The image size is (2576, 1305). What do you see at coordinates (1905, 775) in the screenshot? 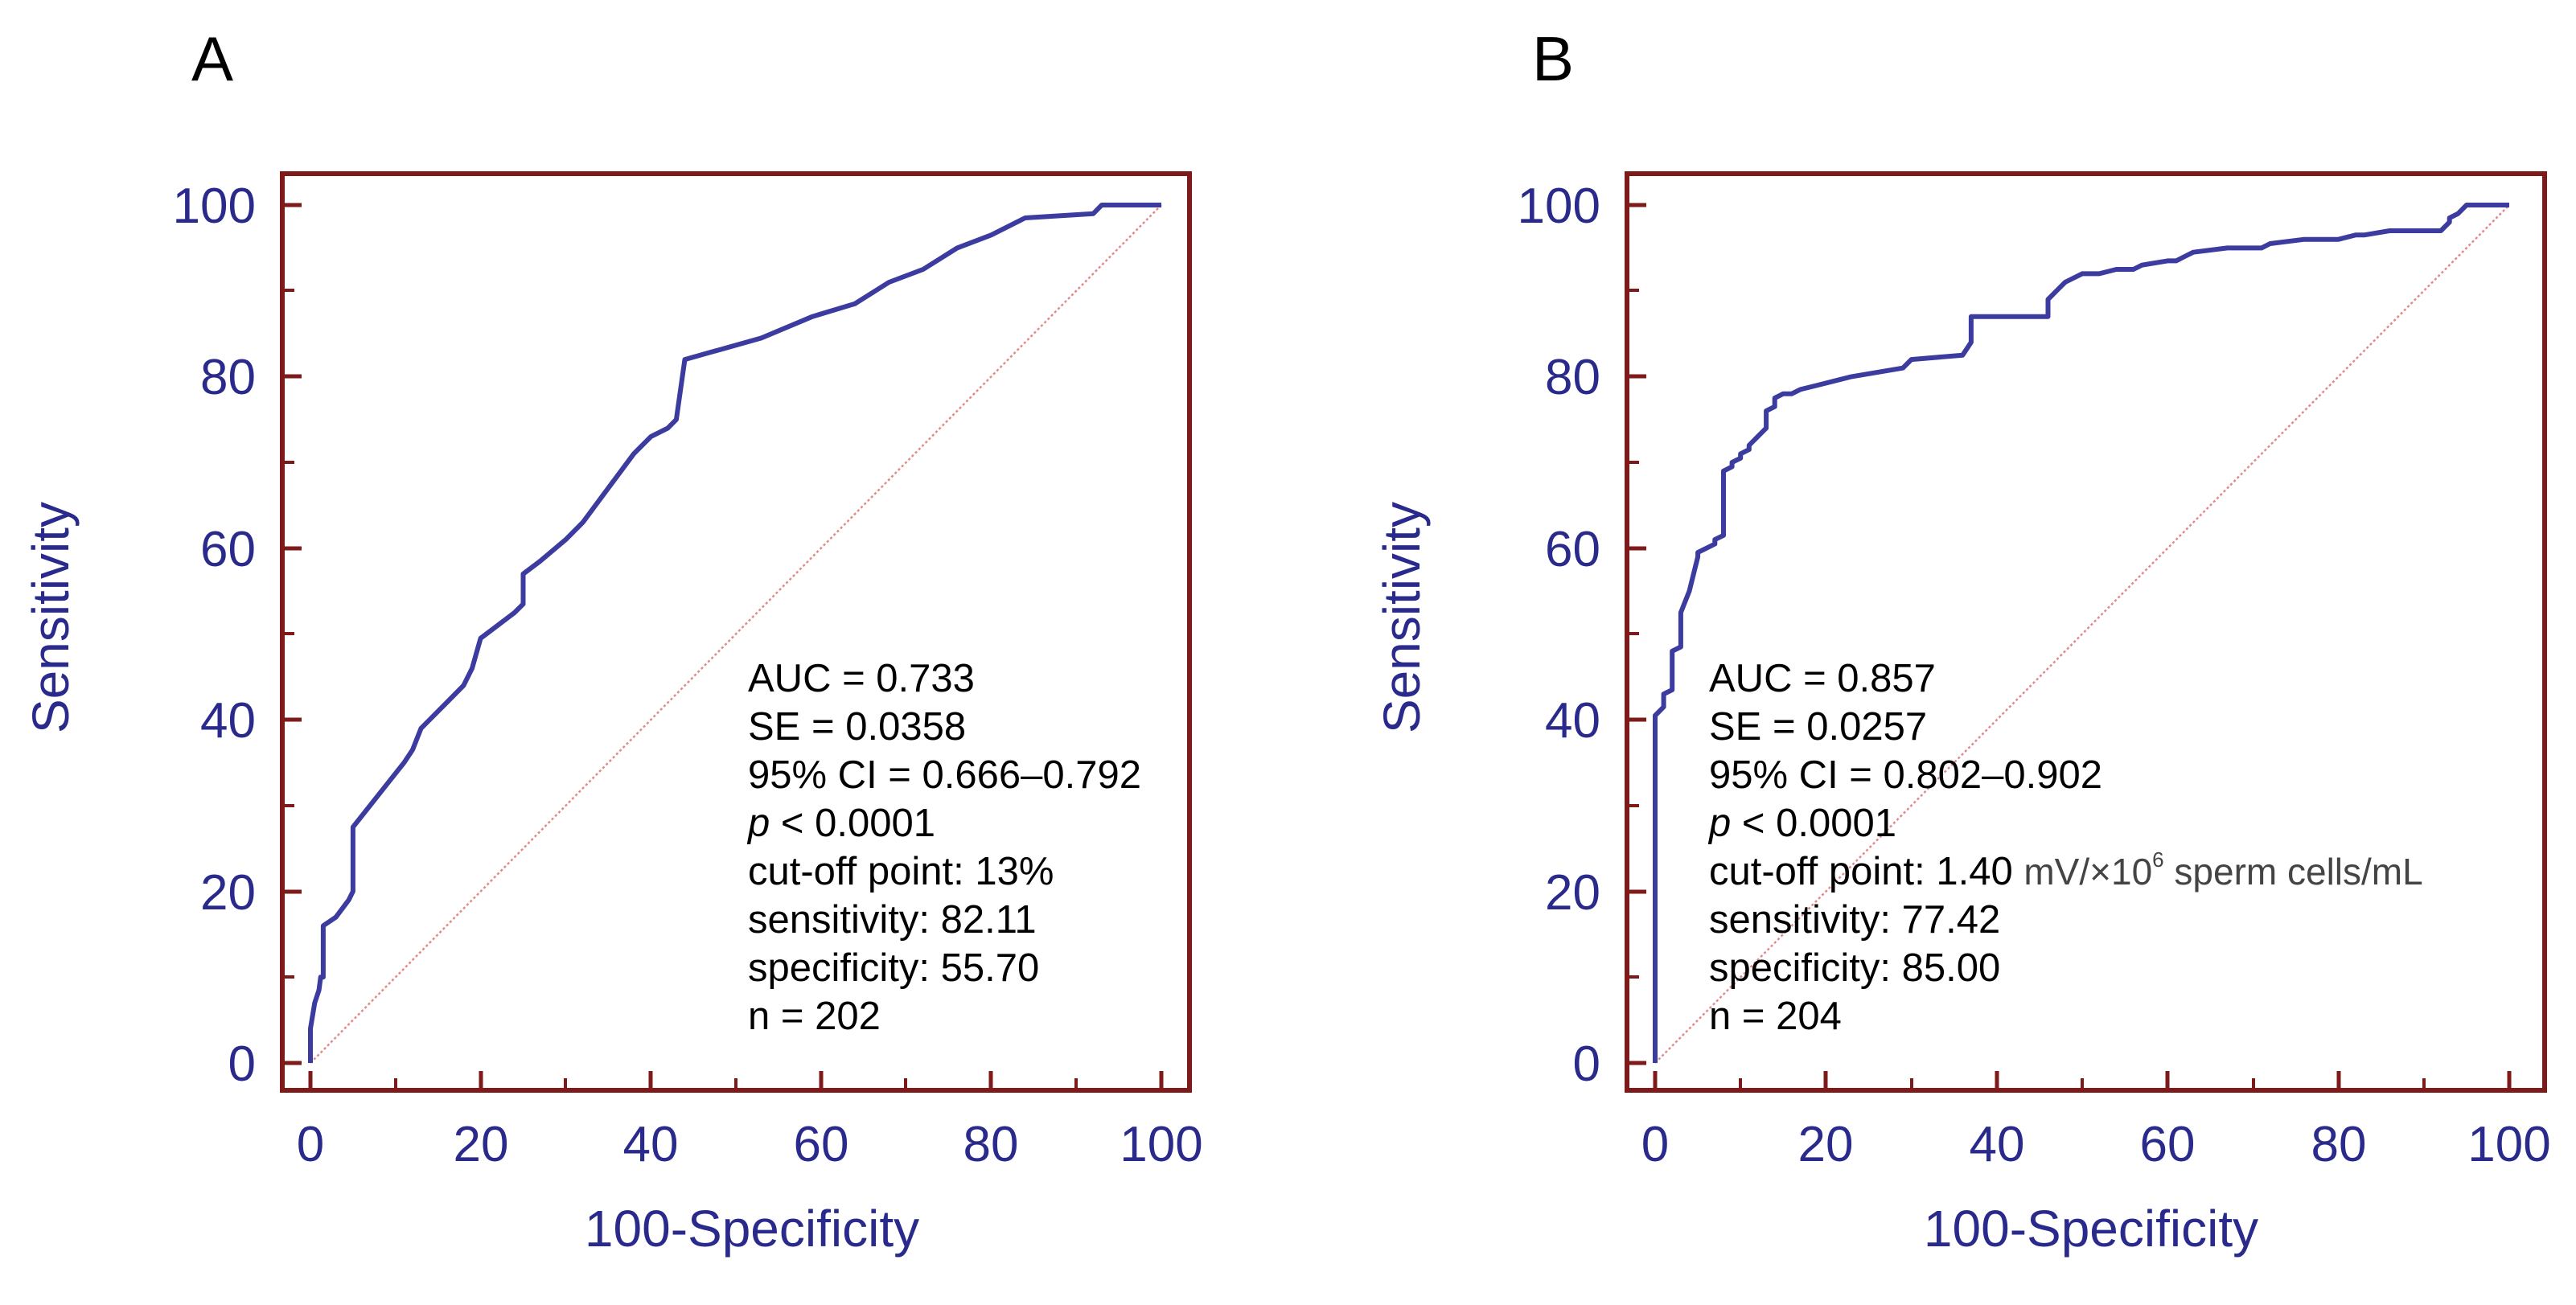
I see `ci-text: 95% CI = 0.802–0.902` at bounding box center [1905, 775].